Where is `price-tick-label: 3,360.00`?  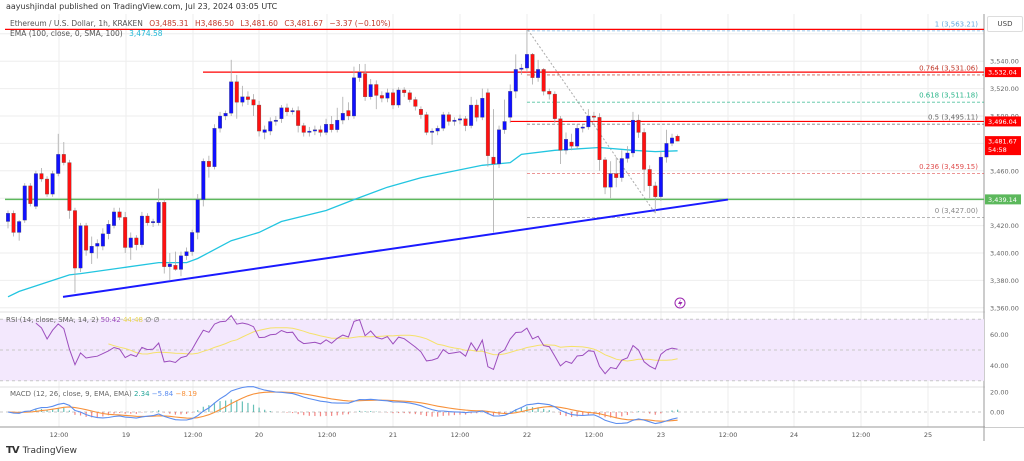 price-tick-label: 3,360.00 is located at coordinates (1004, 308).